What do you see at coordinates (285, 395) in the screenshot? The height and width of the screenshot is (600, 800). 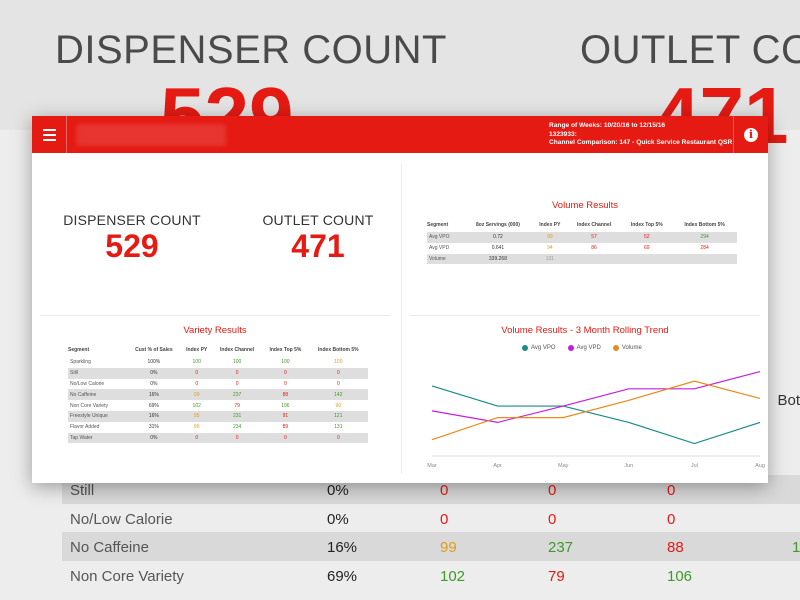 I see `table-cell: 88` at bounding box center [285, 395].